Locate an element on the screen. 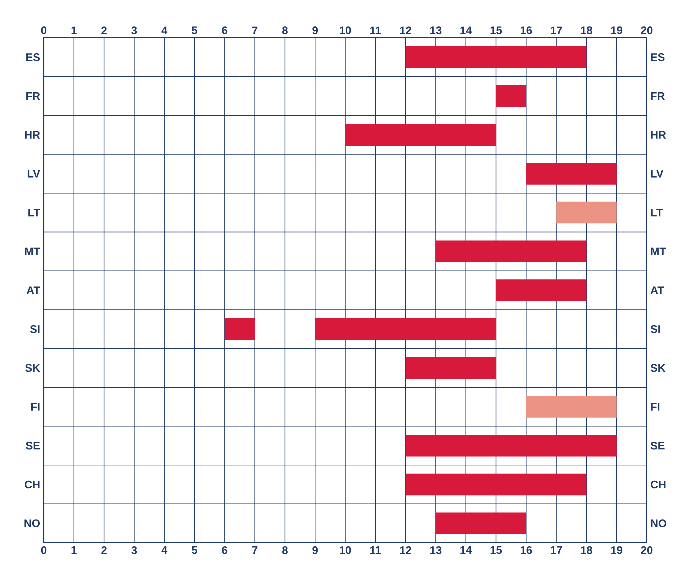 This screenshot has height=585, width=695. category-label: AT is located at coordinates (657, 290).